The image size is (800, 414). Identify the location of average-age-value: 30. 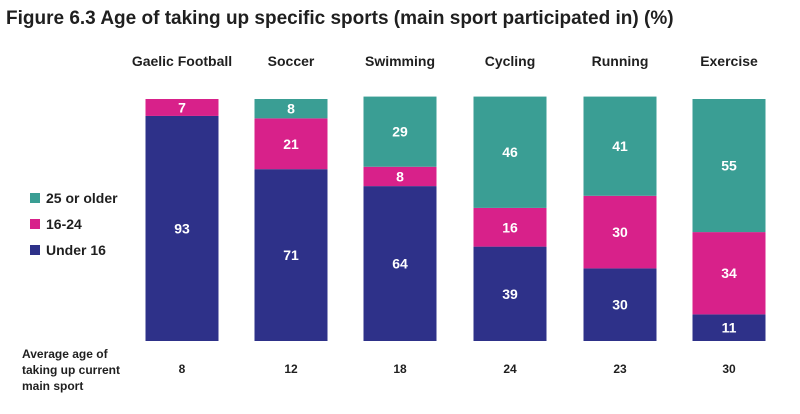
(729, 369).